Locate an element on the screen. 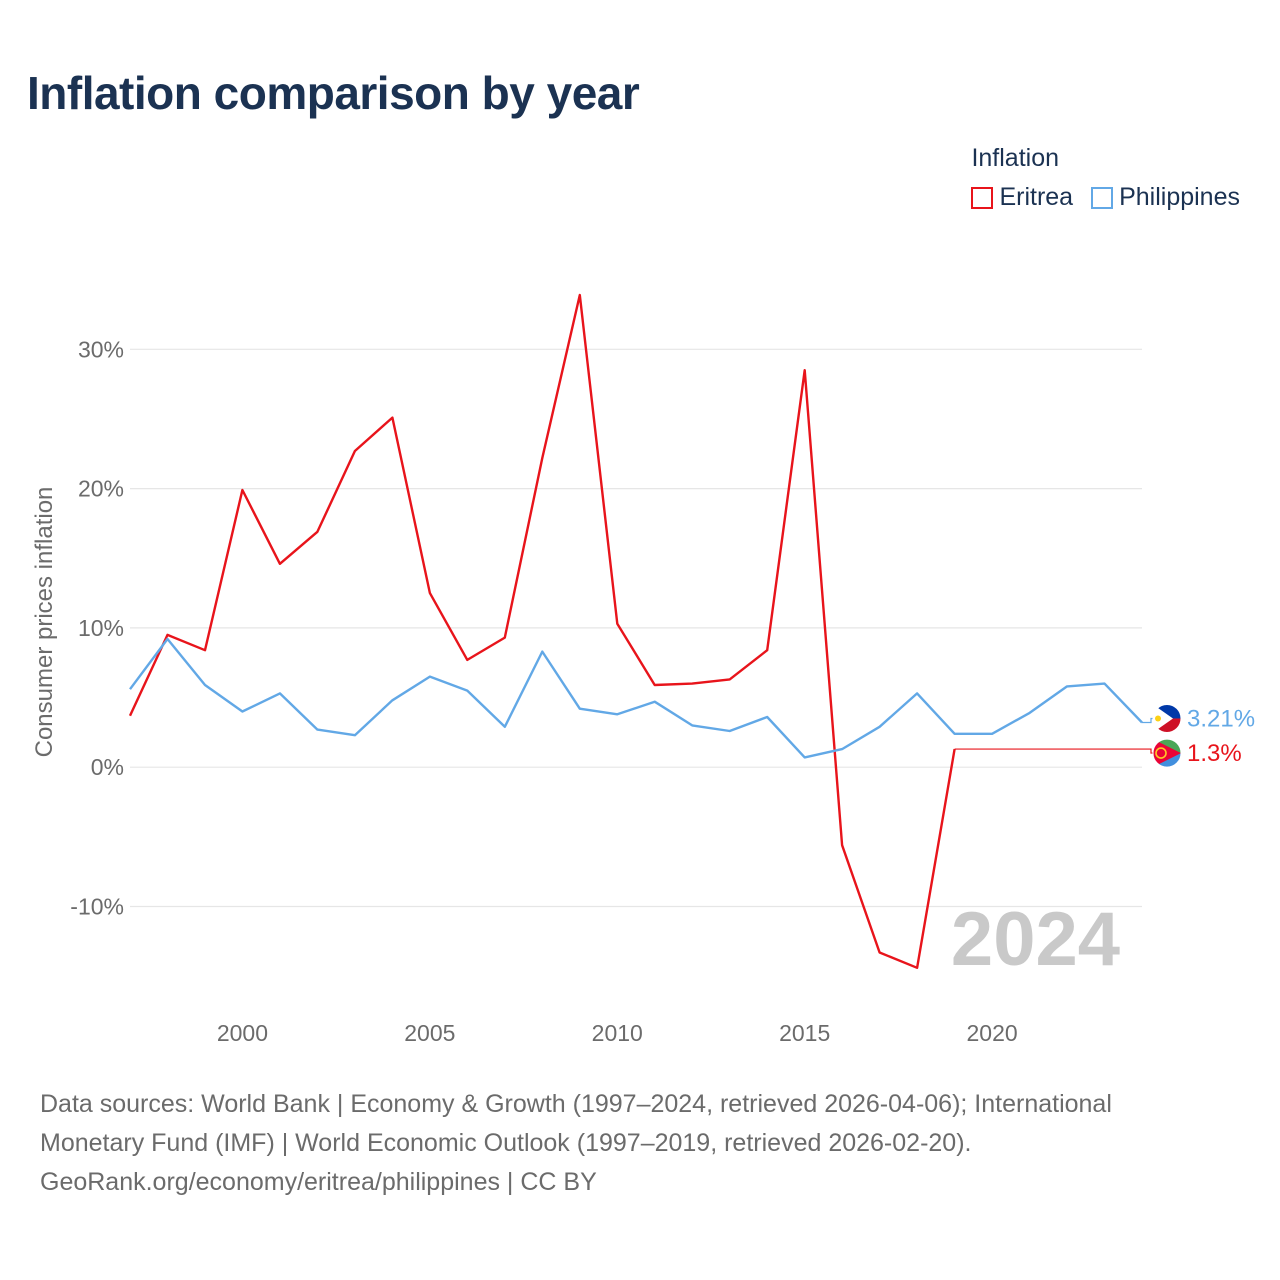  legend-swatch-eritrea is located at coordinates (982, 197).